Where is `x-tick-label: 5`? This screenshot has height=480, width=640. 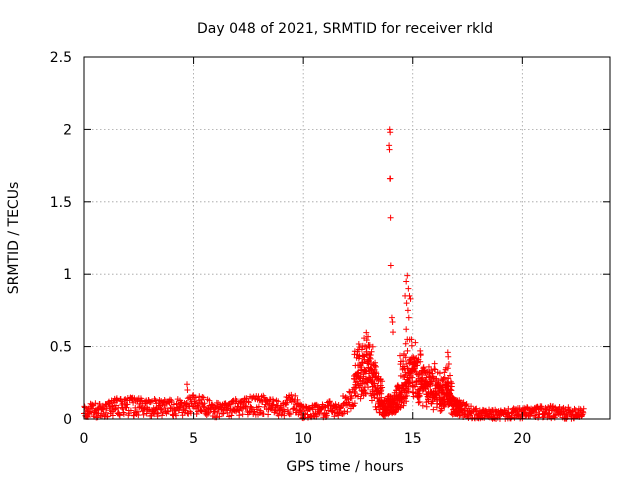
x-tick-label: 5 is located at coordinates (193, 439).